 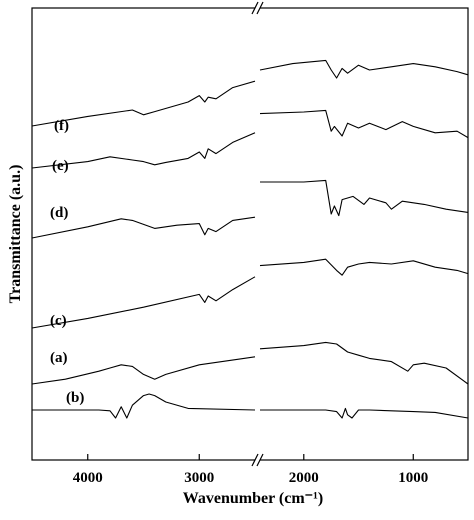 What do you see at coordinates (67, 262) in the screenshot?
I see `series-labels: (a) (b) (c) (d) (e) (f)` at bounding box center [67, 262].